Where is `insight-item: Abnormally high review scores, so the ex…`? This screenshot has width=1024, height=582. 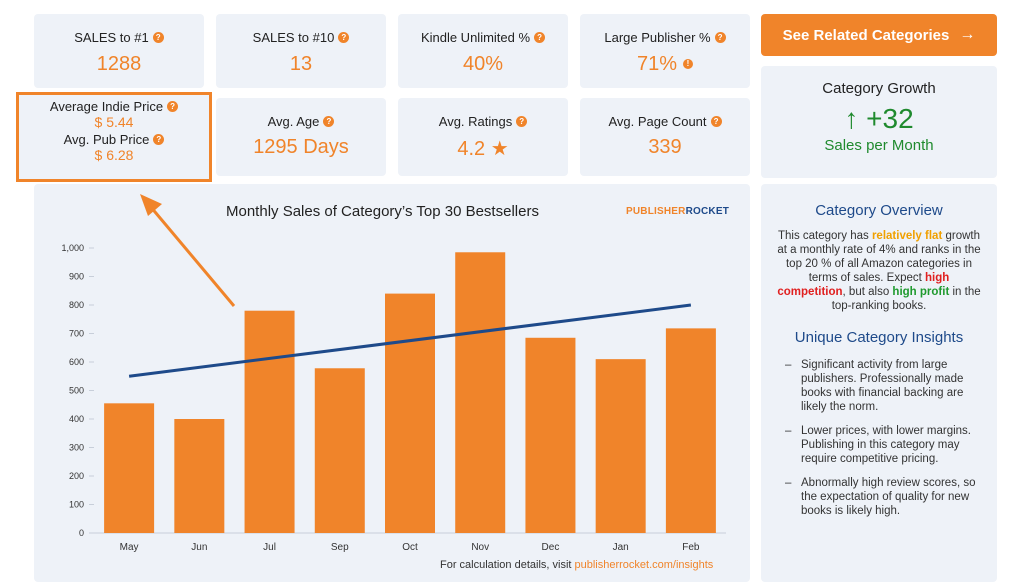 insight-item: Abnormally high review scores, so the ex… is located at coordinates (879, 497).